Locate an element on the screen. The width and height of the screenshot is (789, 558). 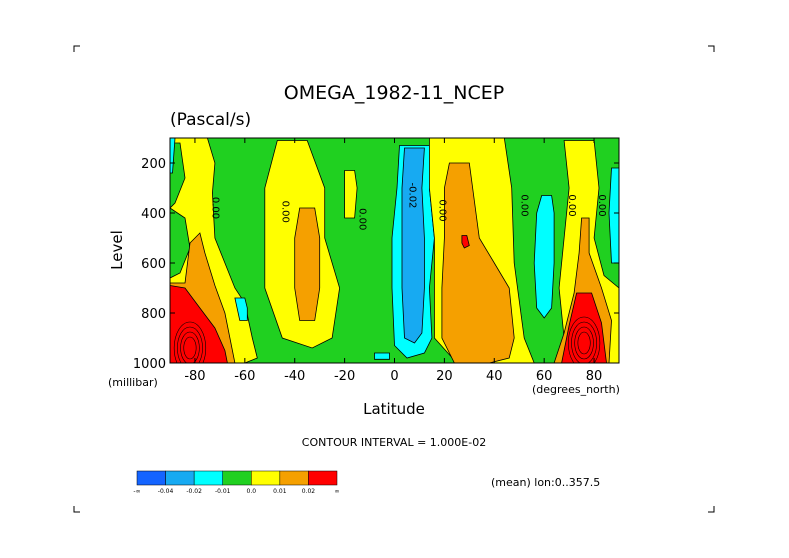
contour-region-neg0 is located at coordinates (180, 243).